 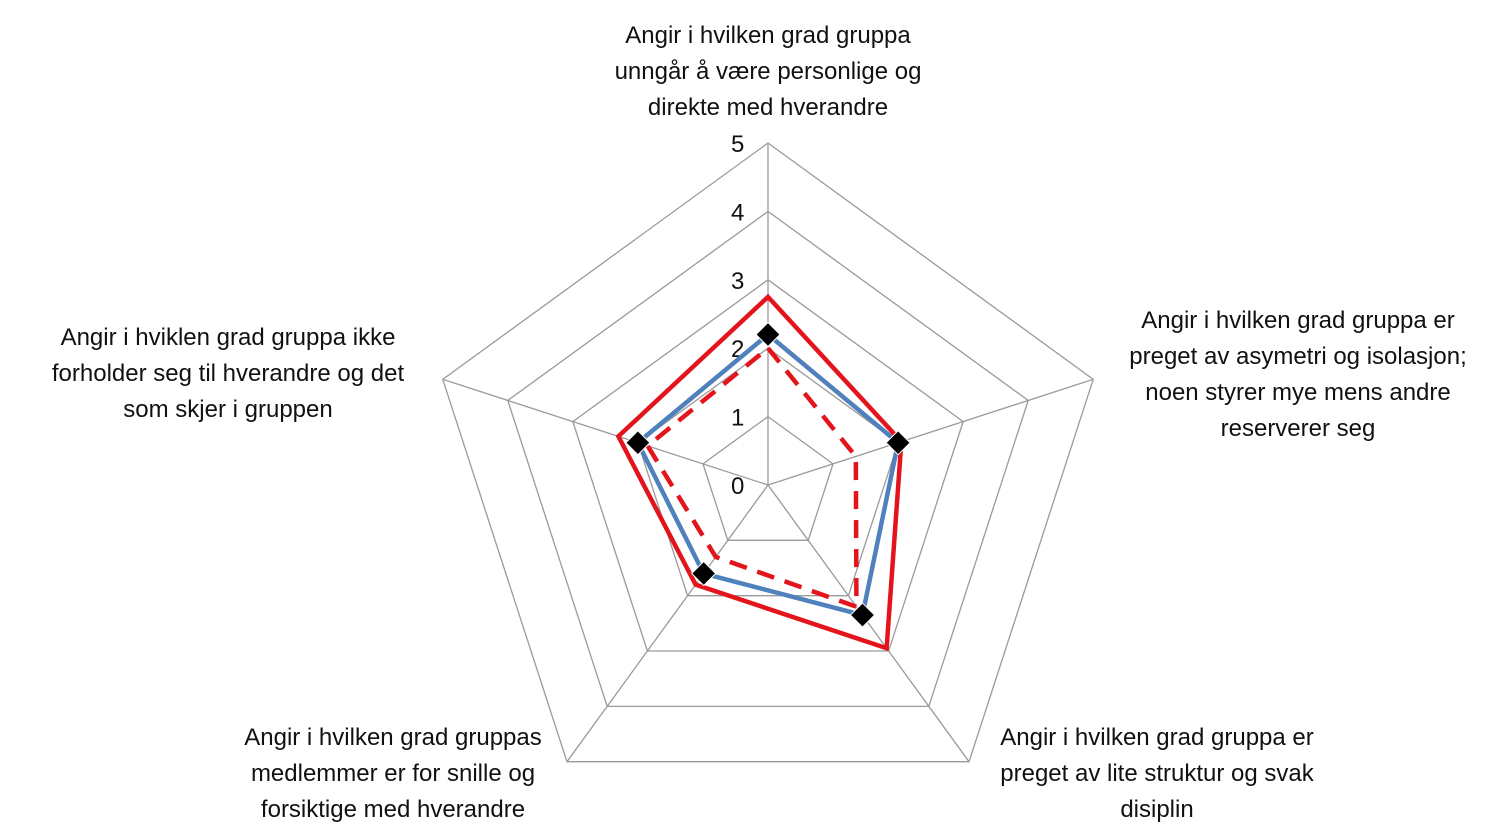 I want to click on tick-label: 4, so click(x=737, y=212).